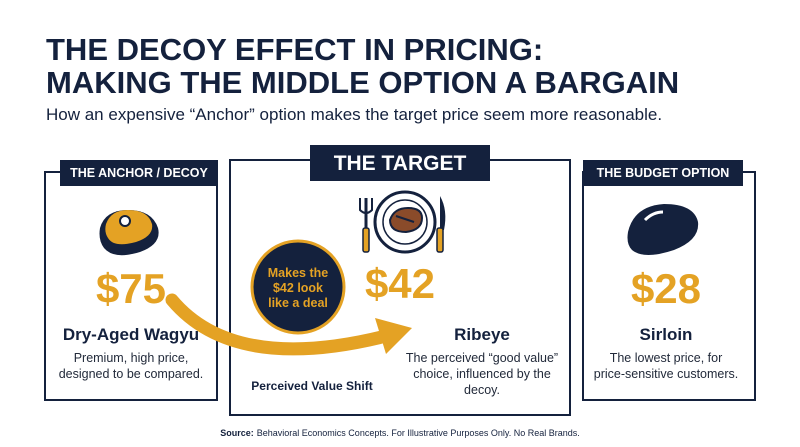 This screenshot has height=447, width=800. I want to click on callout-text: $42 look, so click(298, 288).